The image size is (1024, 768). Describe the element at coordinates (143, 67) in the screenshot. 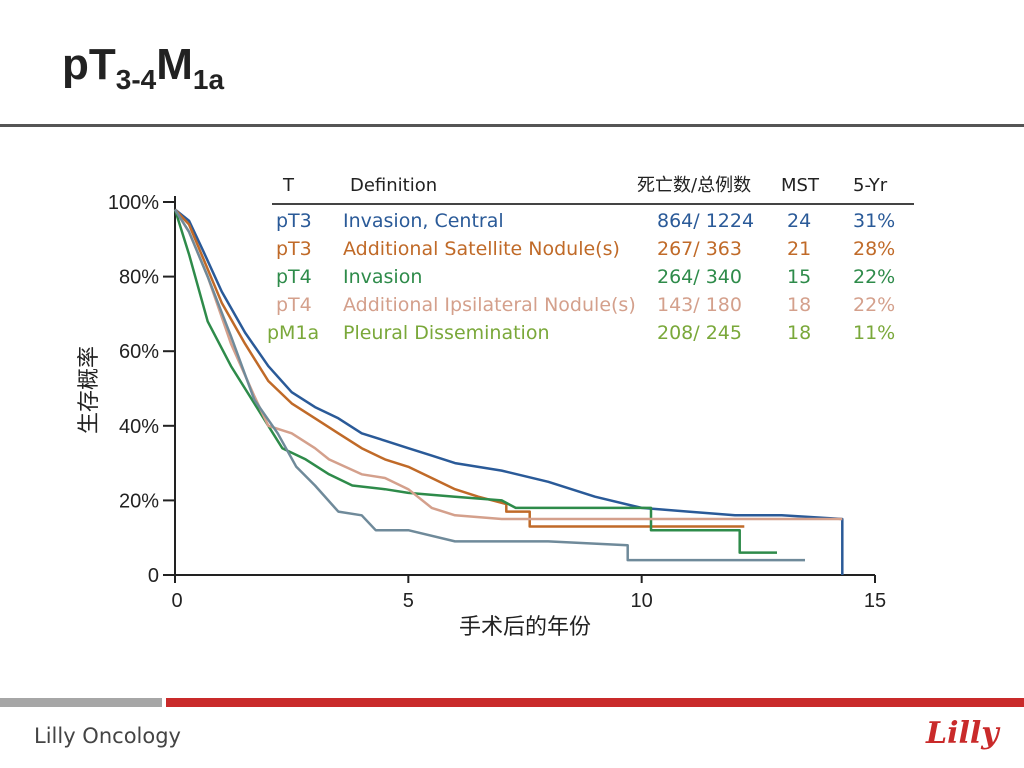

I see `slide-title: pT3-4M1a` at that location.